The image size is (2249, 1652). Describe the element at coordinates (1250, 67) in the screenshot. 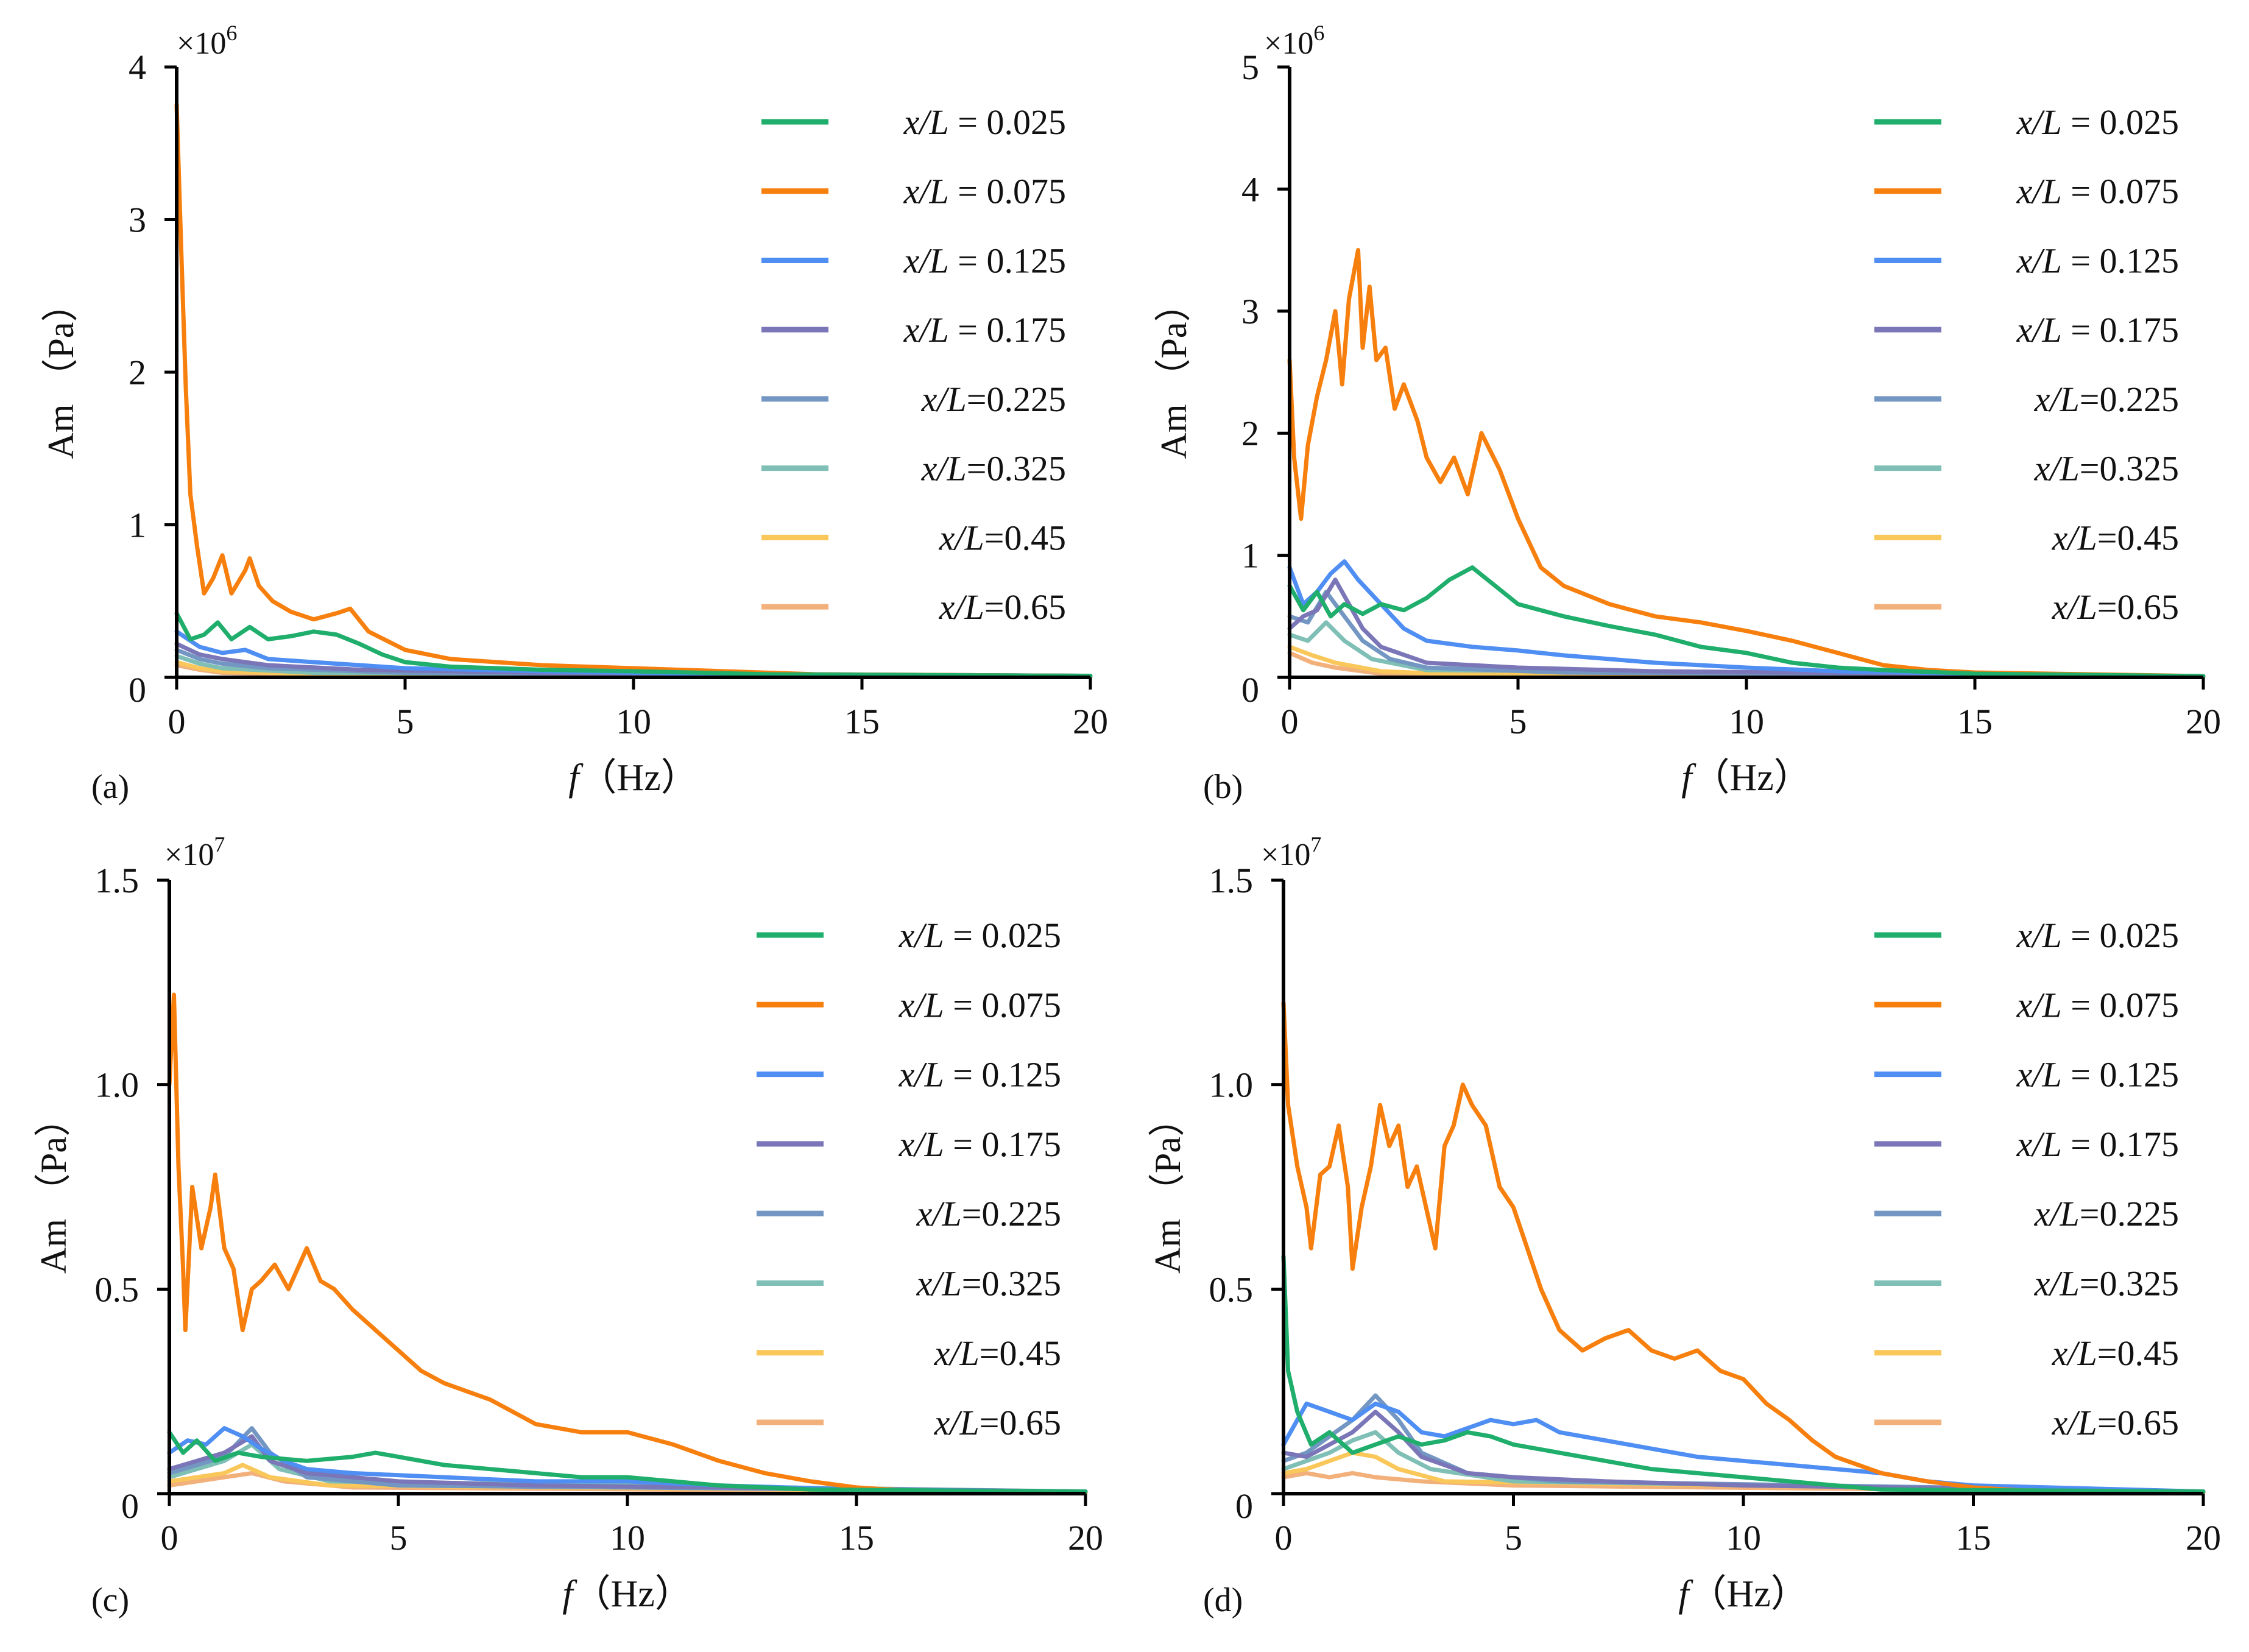

I see `y-tick-label: 5` at that location.